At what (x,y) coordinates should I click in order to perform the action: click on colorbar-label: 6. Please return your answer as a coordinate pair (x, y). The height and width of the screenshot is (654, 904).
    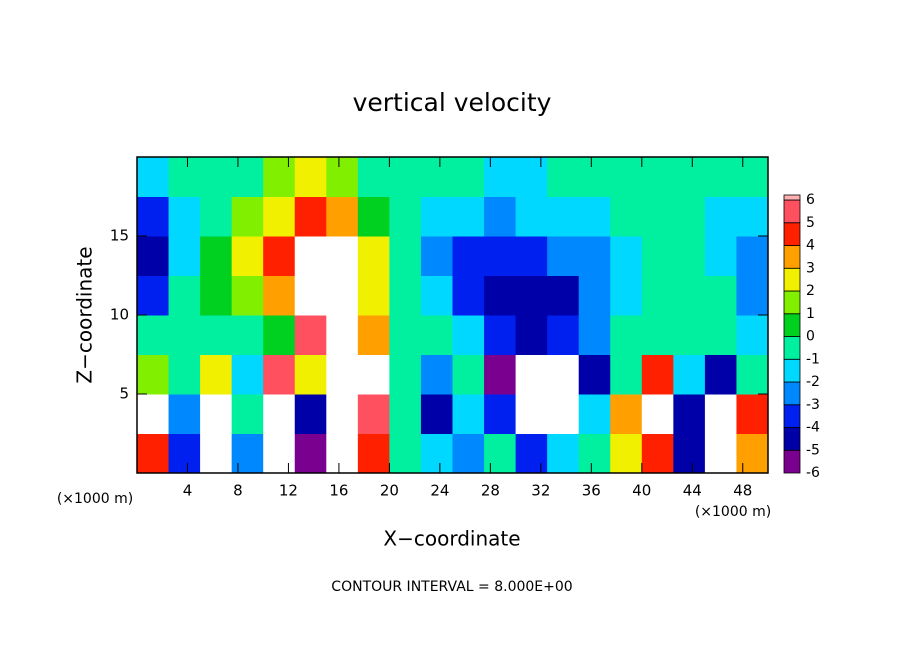
    Looking at the image, I should click on (810, 200).